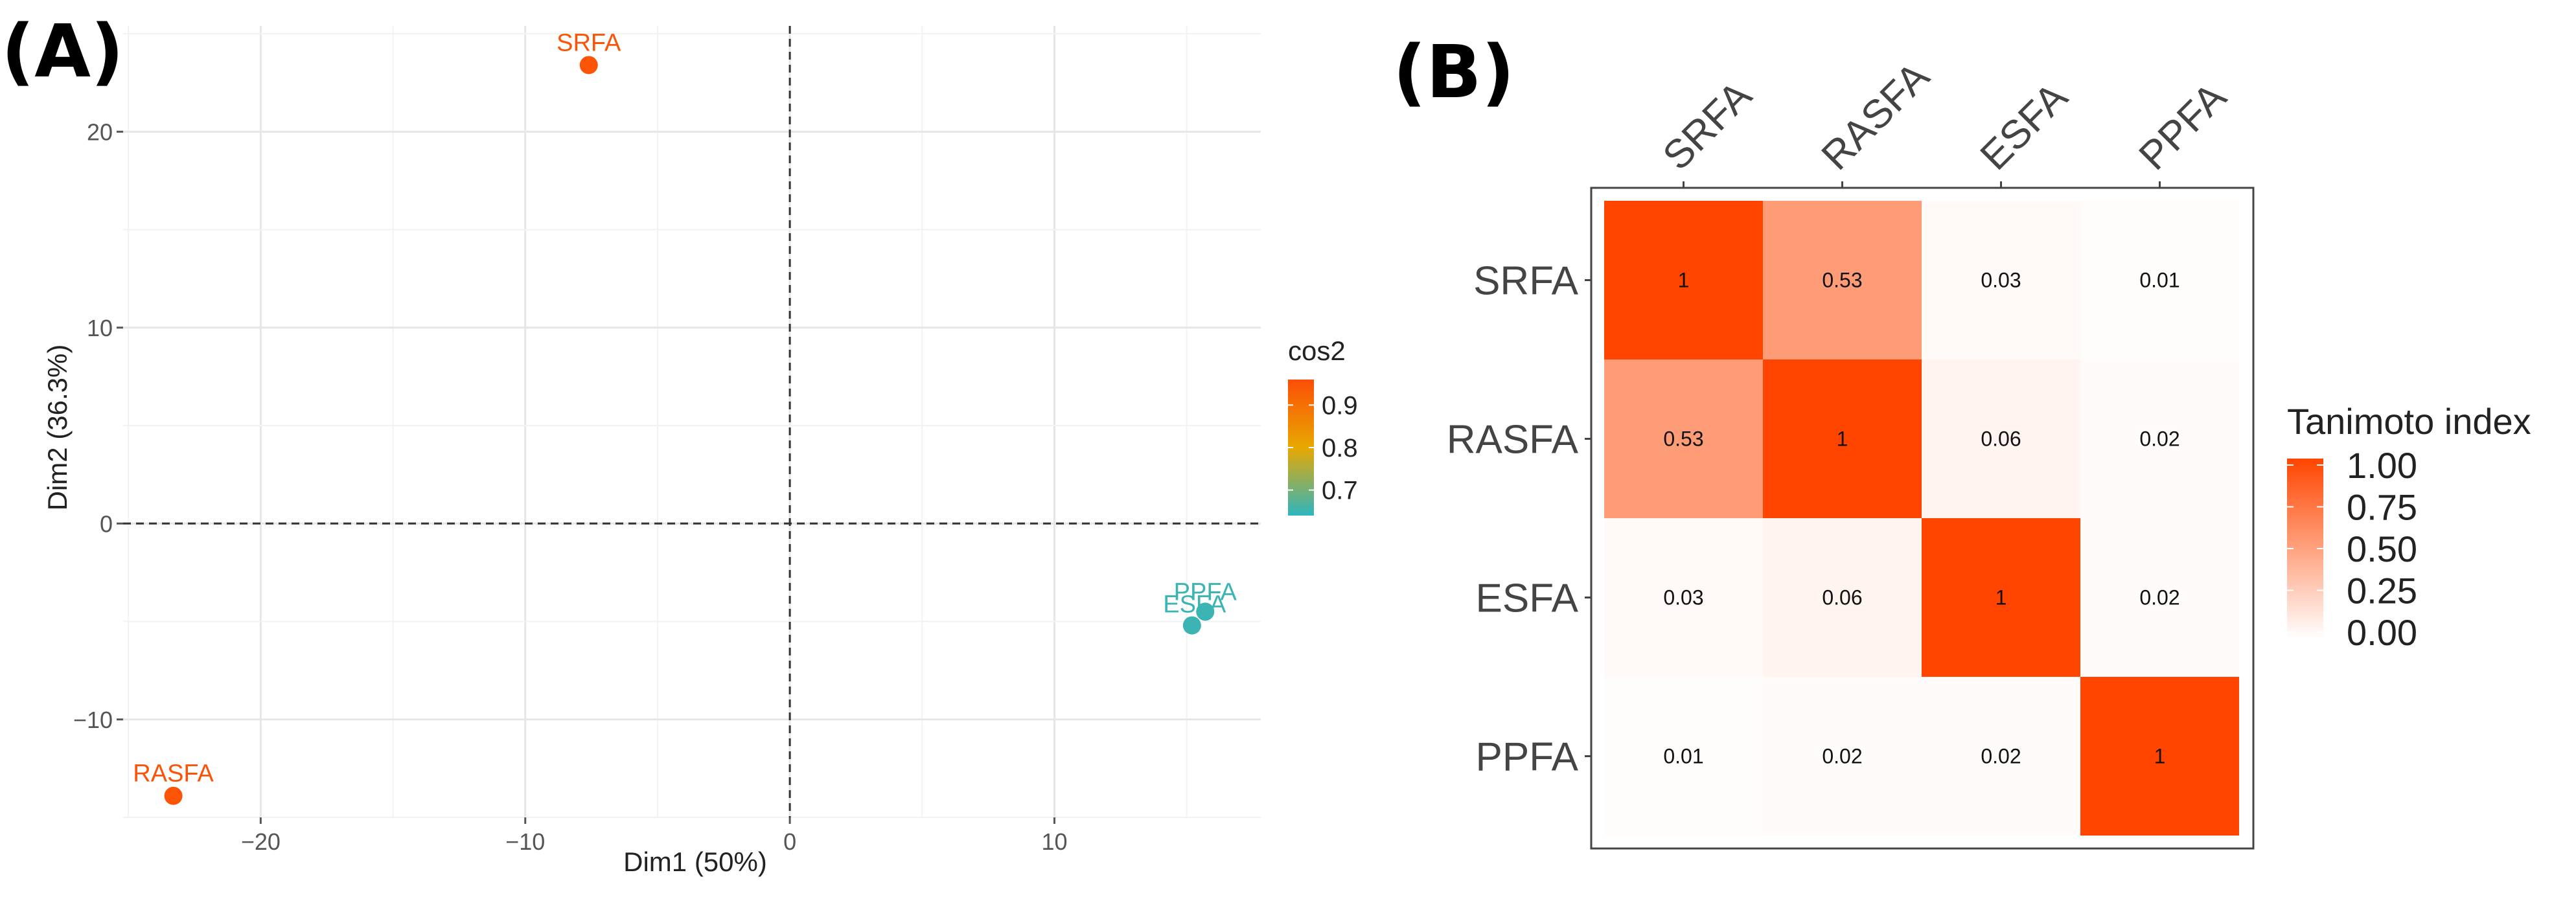 The width and height of the screenshot is (2576, 899). What do you see at coordinates (1527, 598) in the screenshot?
I see `heatmap-row-label: ESFA` at bounding box center [1527, 598].